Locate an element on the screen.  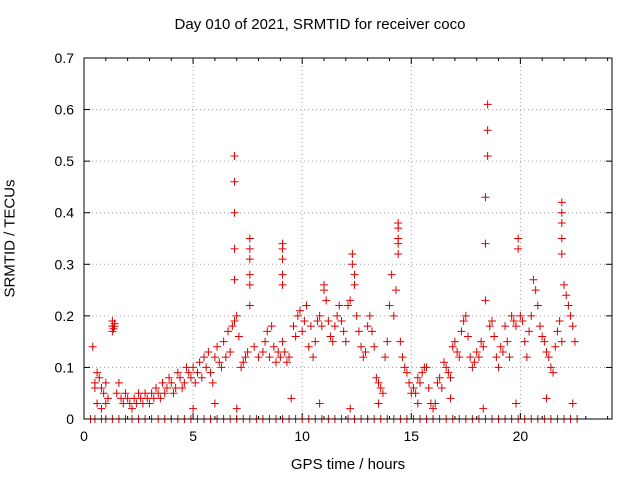
y-tick-label: 0.3 is located at coordinates (65, 264).